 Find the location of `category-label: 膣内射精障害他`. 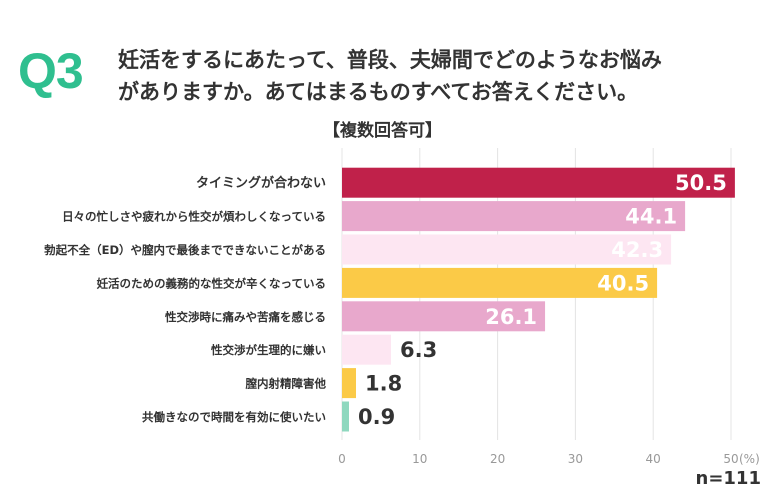

category-label: 膣内射精障害他 is located at coordinates (286, 384).